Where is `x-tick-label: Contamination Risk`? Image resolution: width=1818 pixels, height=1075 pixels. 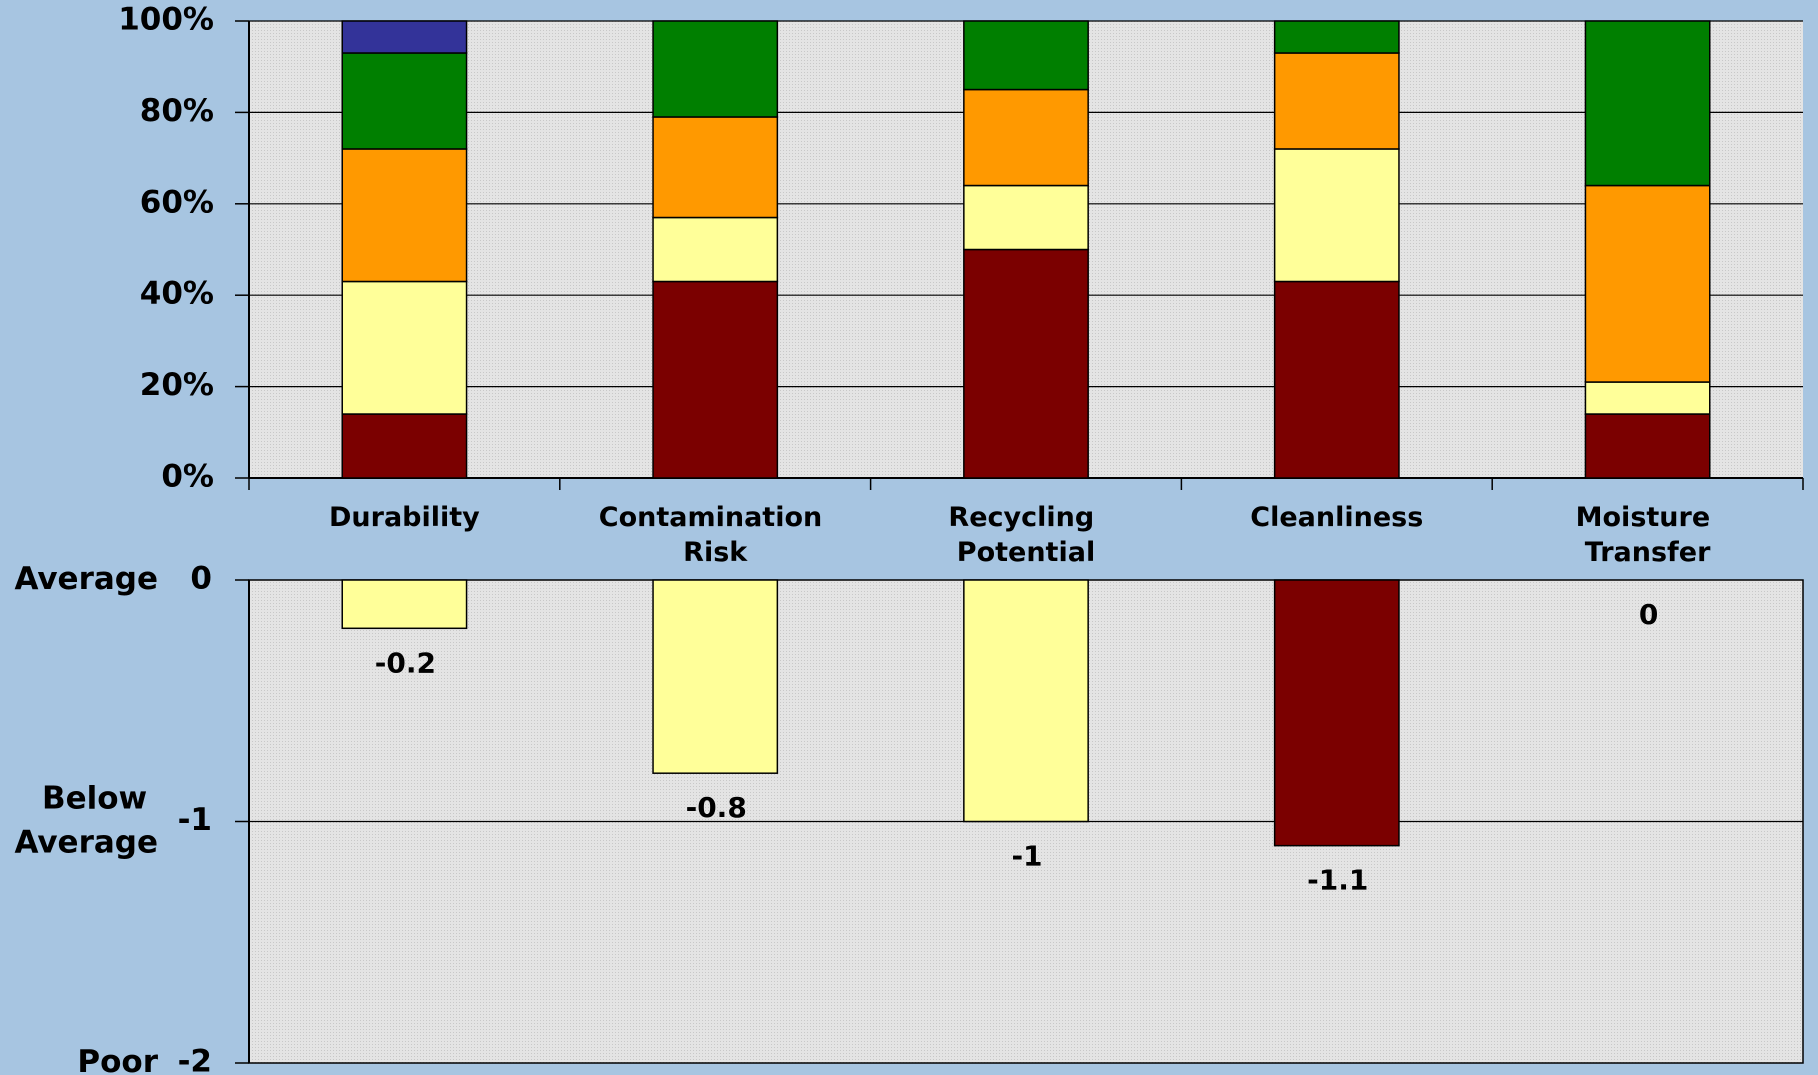 x-tick-label: Contamination Risk is located at coordinates (715, 535).